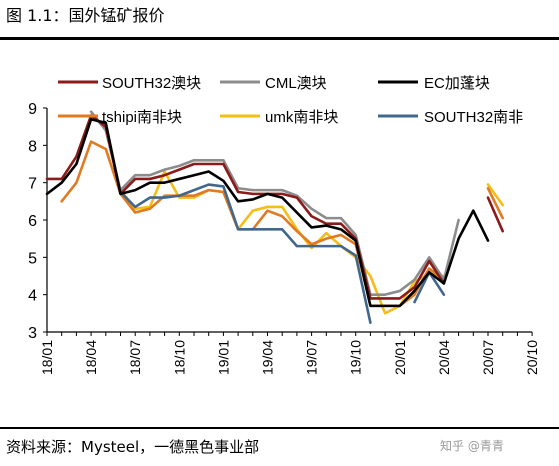  What do you see at coordinates (356, 357) in the screenshot?
I see `x-tick-label: 19/10` at bounding box center [356, 357].